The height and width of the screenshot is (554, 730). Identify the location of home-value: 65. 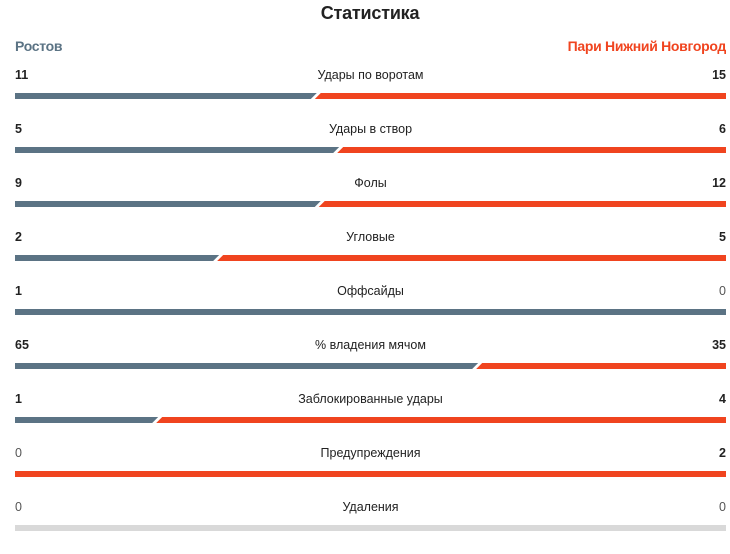
(22, 345).